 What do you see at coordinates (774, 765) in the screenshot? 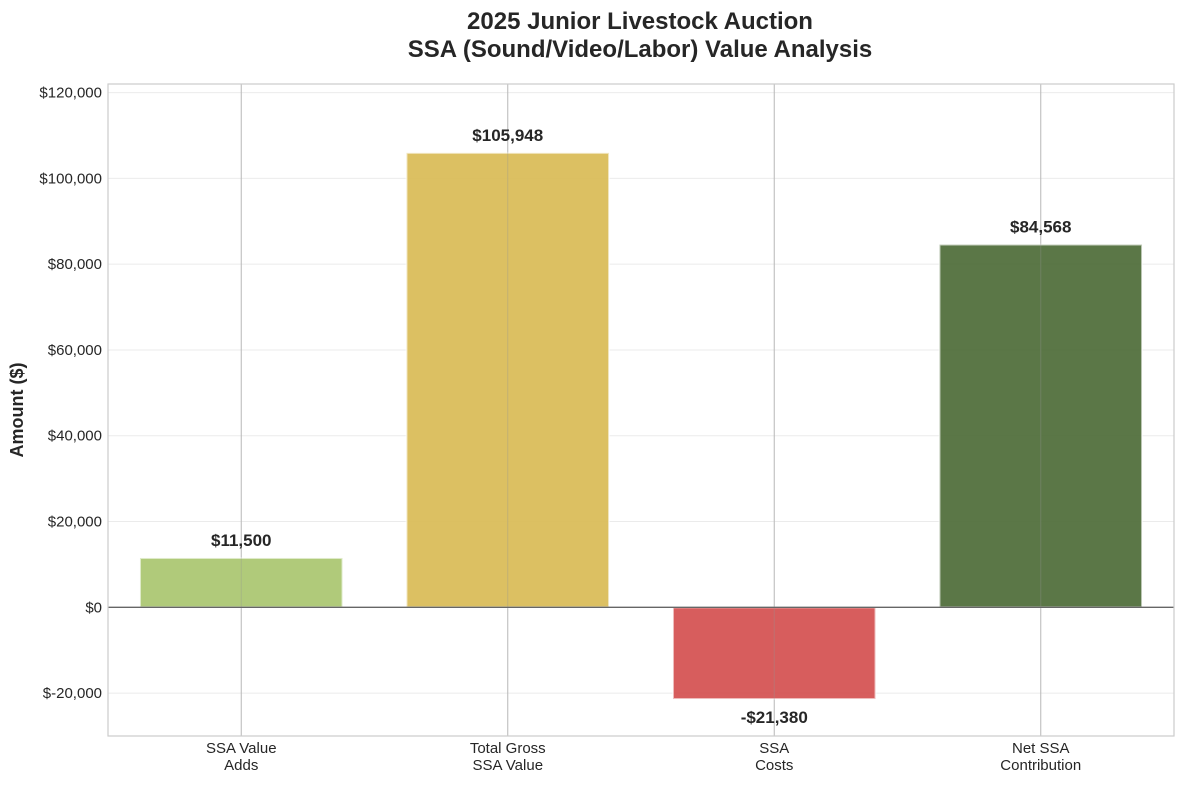
I see `x-tick-label: Costs` at bounding box center [774, 765].